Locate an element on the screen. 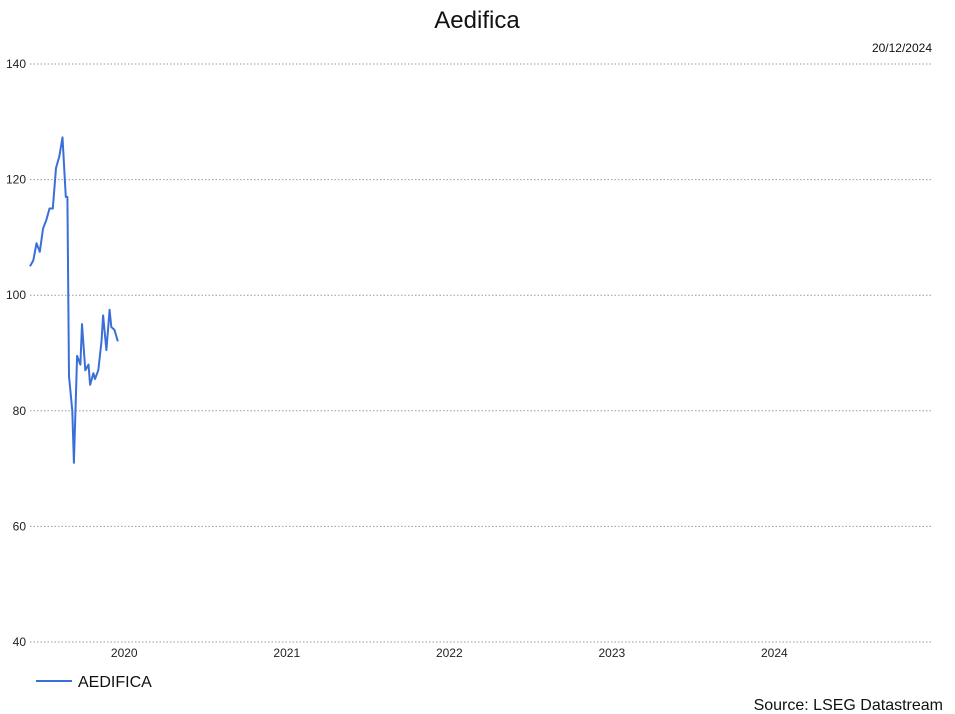  y-tick-label: 80 is located at coordinates (20, 411).